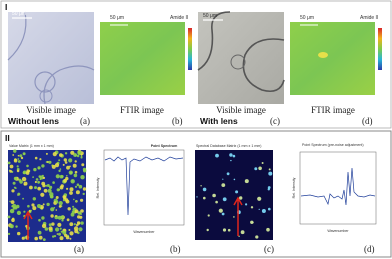 The width and height of the screenshot is (392, 259). I want to click on group-label: Without lens, so click(33, 121).